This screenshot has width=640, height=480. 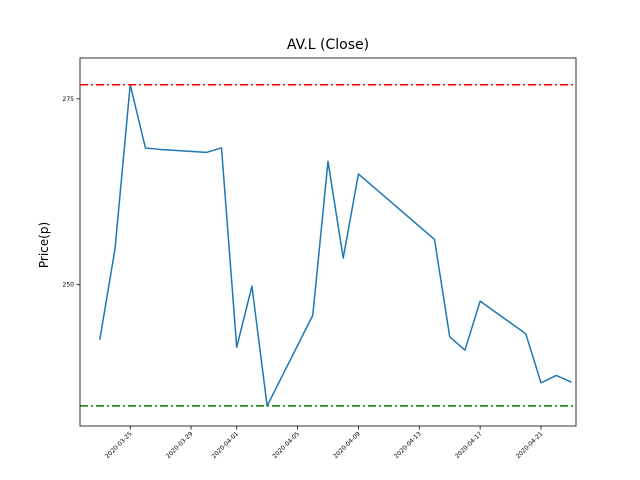 I want to click on x-tick-label: 2020-04-21, so click(x=530, y=445).